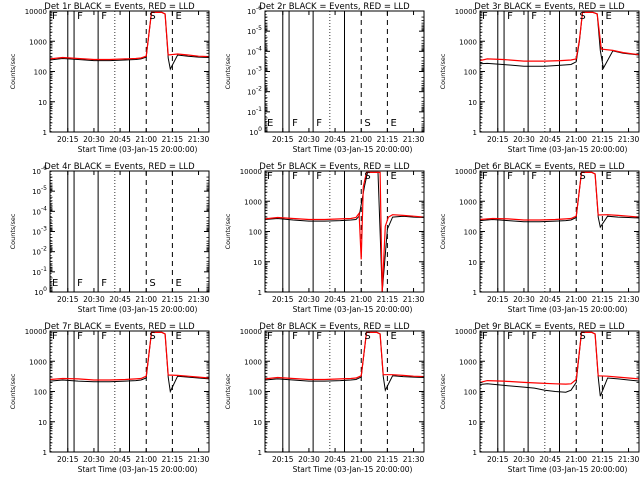 The width and height of the screenshot is (640, 480). Describe the element at coordinates (254, 30) in the screenshot. I see `y-tick-label: 10⁻⁵` at that location.